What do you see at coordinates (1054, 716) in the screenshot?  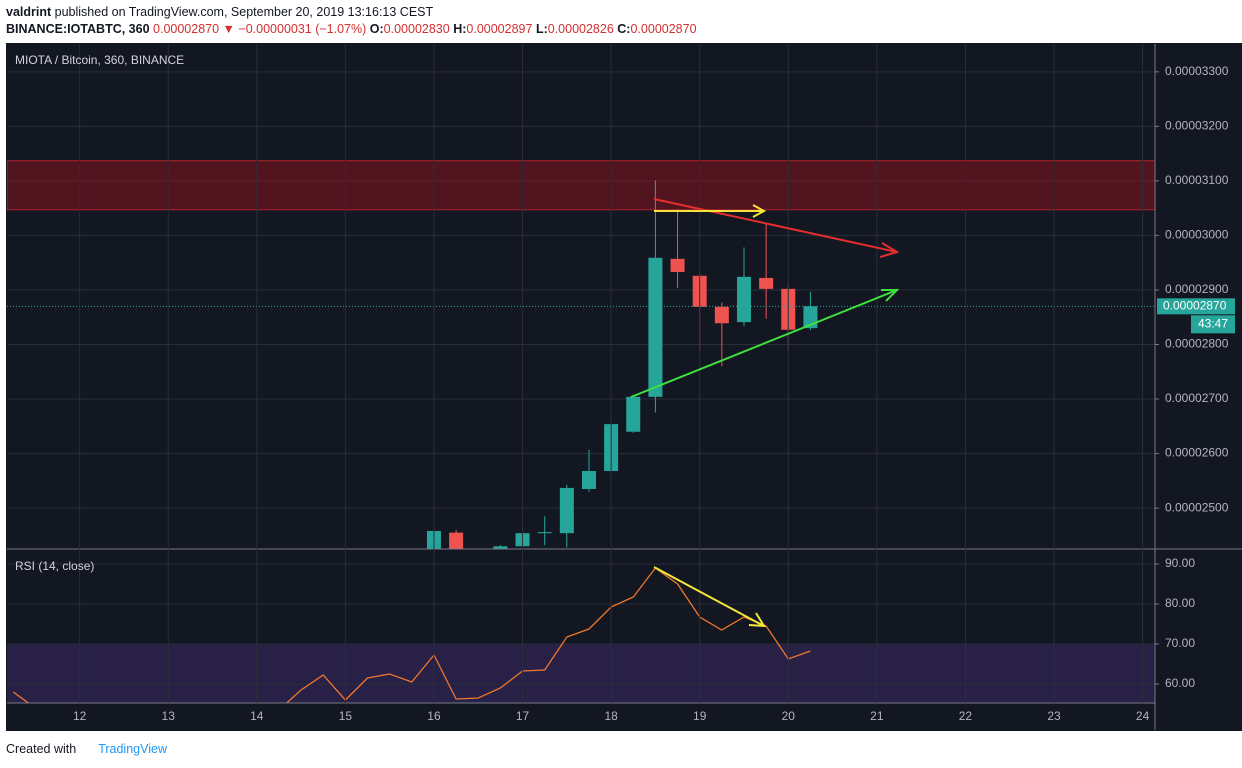 I see `x-tick-label: 23` at bounding box center [1054, 716].